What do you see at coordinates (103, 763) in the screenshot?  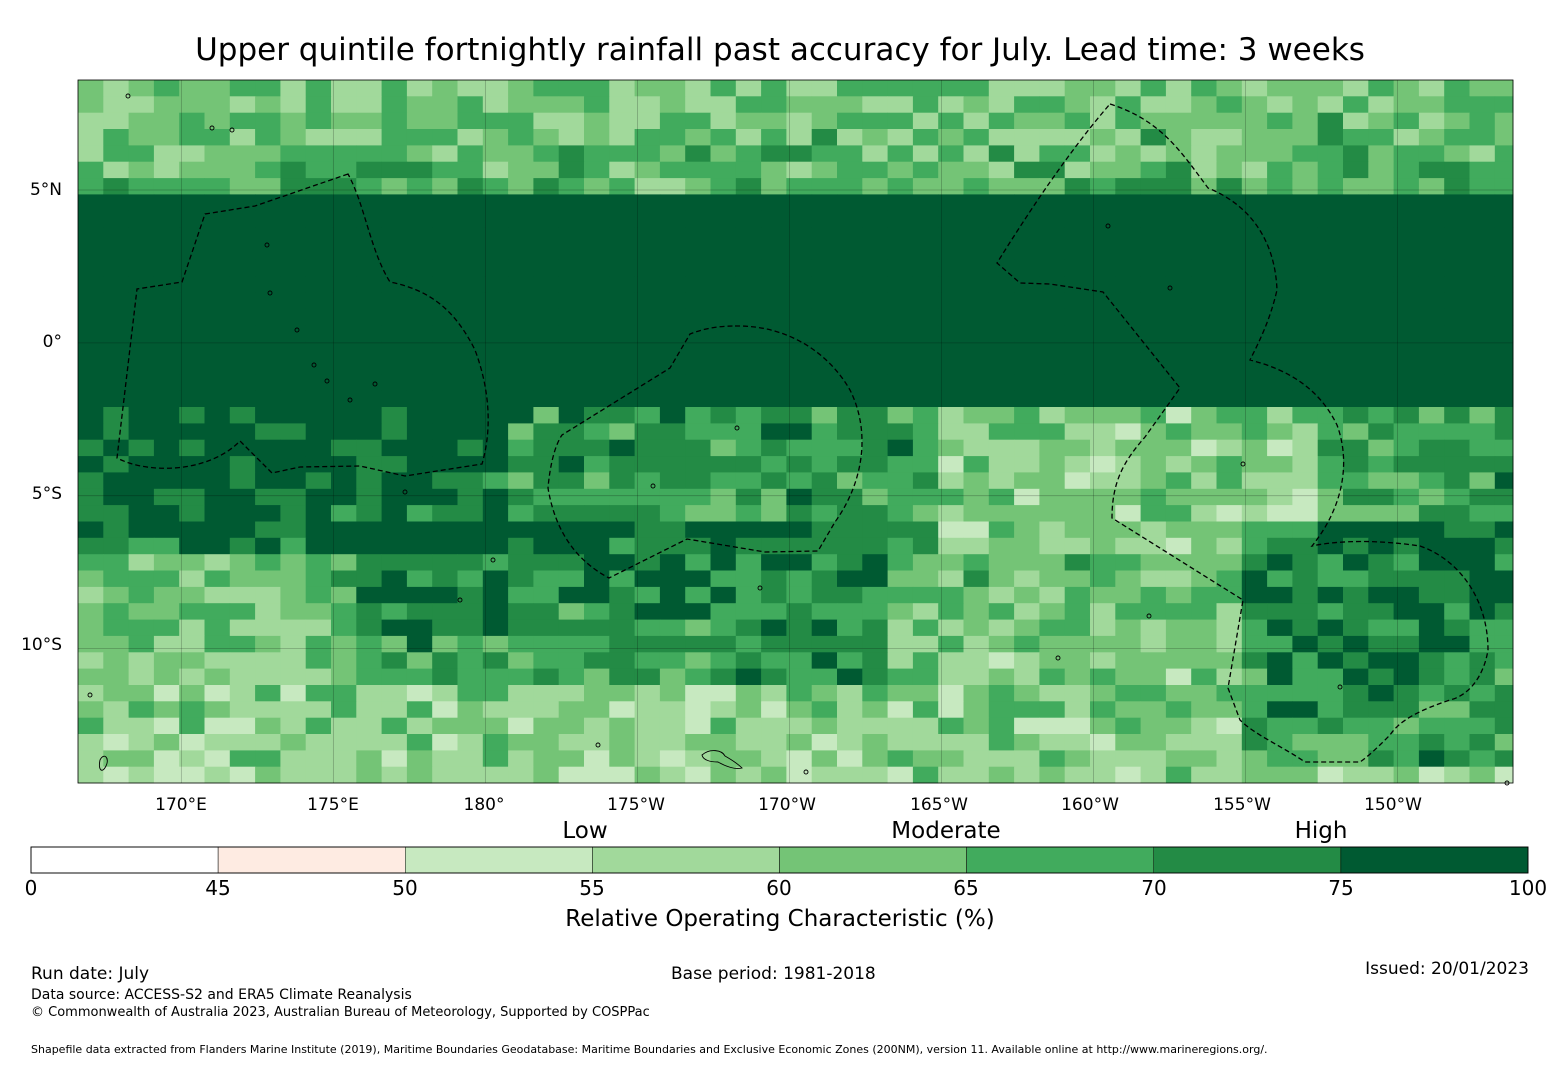 I see `island-outline` at bounding box center [103, 763].